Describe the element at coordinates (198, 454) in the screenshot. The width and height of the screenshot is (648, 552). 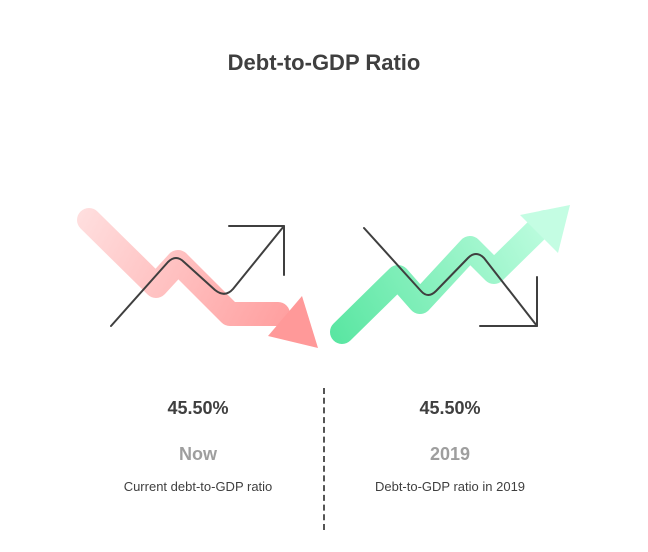
I see `current-period: Now` at that location.